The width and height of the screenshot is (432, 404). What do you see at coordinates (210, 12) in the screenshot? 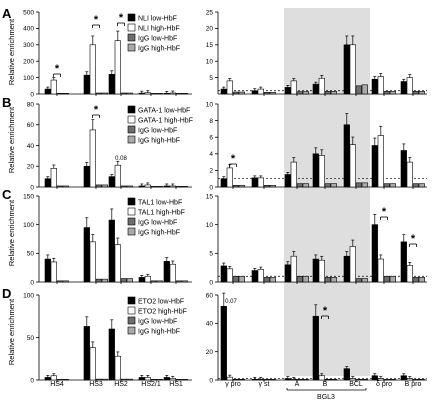
I see `y-tick-label: 25` at bounding box center [210, 12].